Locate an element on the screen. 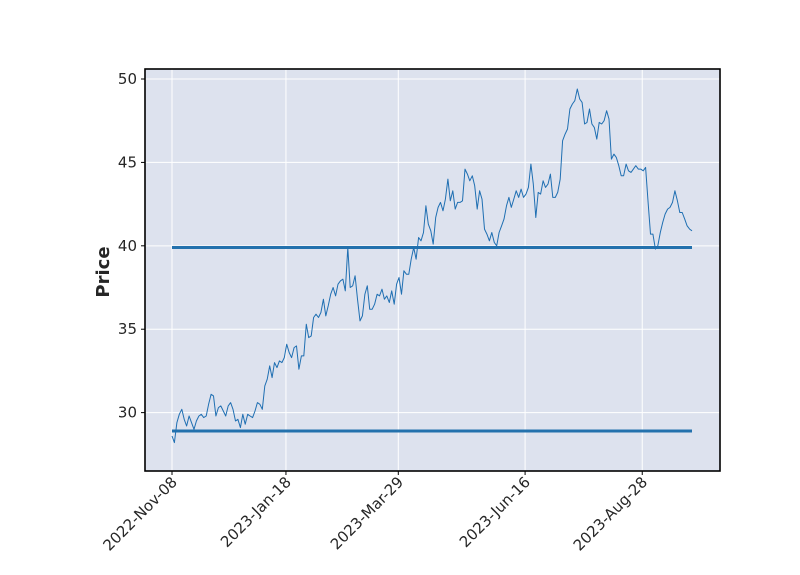 The width and height of the screenshot is (800, 575). x-tick-label: 2023-Mar-29 is located at coordinates (367, 513).